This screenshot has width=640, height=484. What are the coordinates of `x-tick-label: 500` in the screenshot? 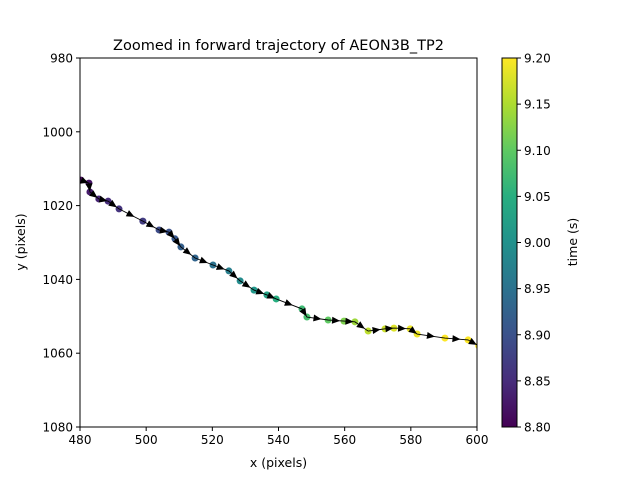 It's located at (146, 440).